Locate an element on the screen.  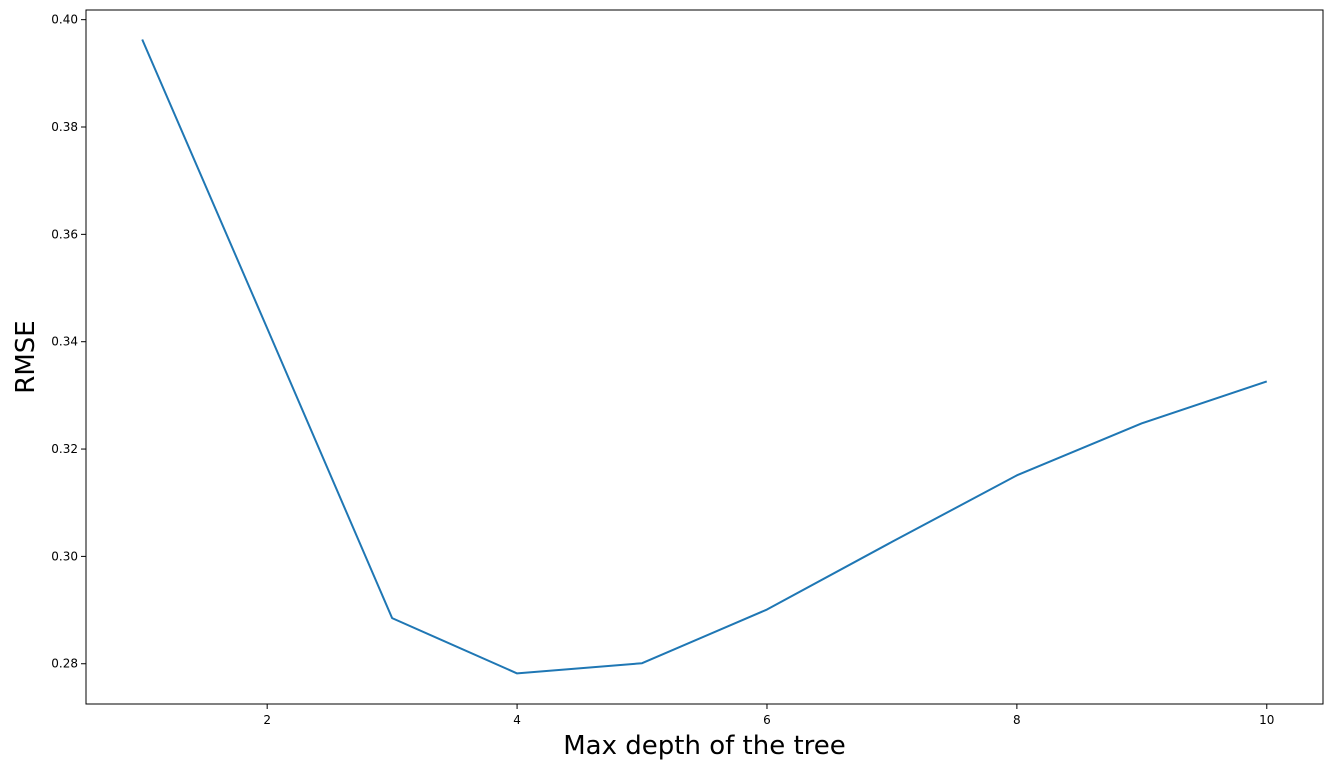
x-axis-ticks: 2 4 6 8 10 is located at coordinates (768, 715).